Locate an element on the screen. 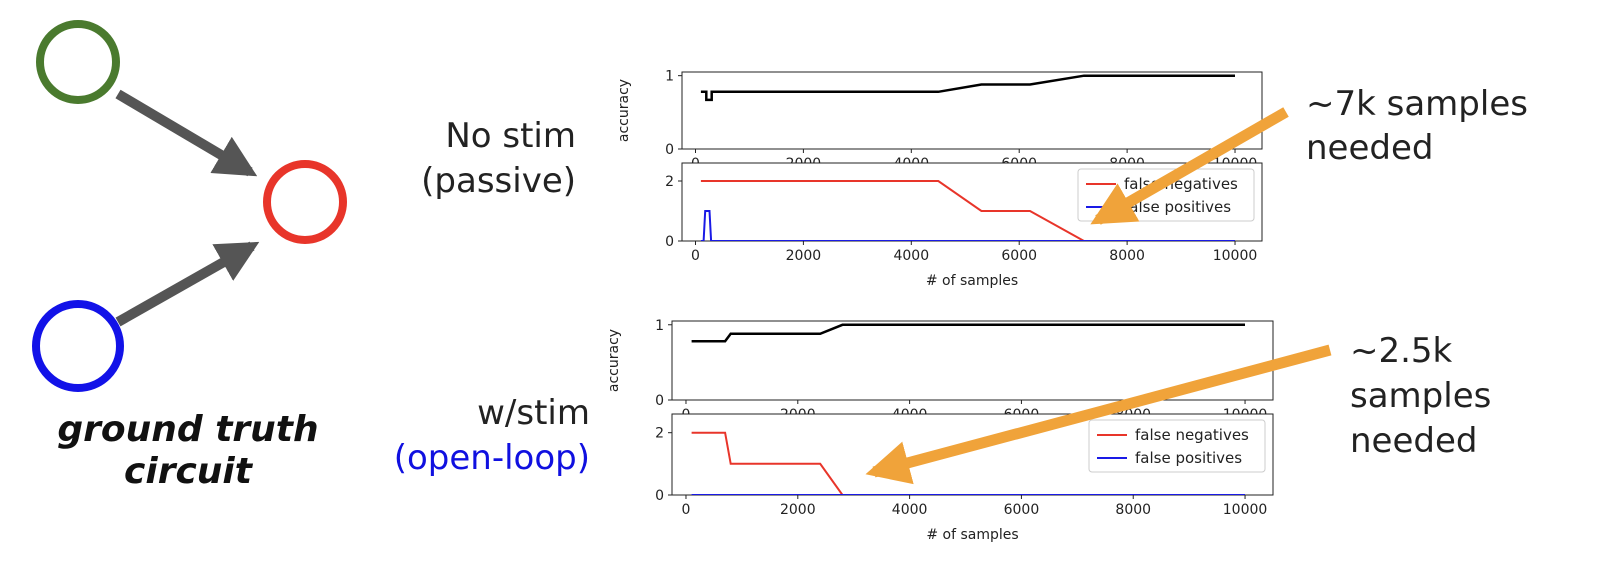 The height and width of the screenshot is (584, 1612). annotation-stim-line3: needed is located at coordinates (1413, 441).